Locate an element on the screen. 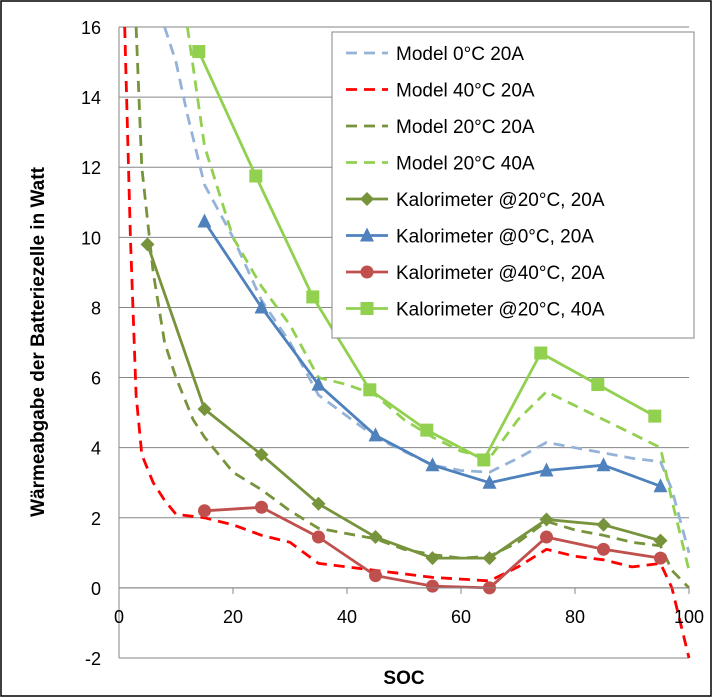 This screenshot has width=712, height=697. x-tick-label: 80 is located at coordinates (575, 617).